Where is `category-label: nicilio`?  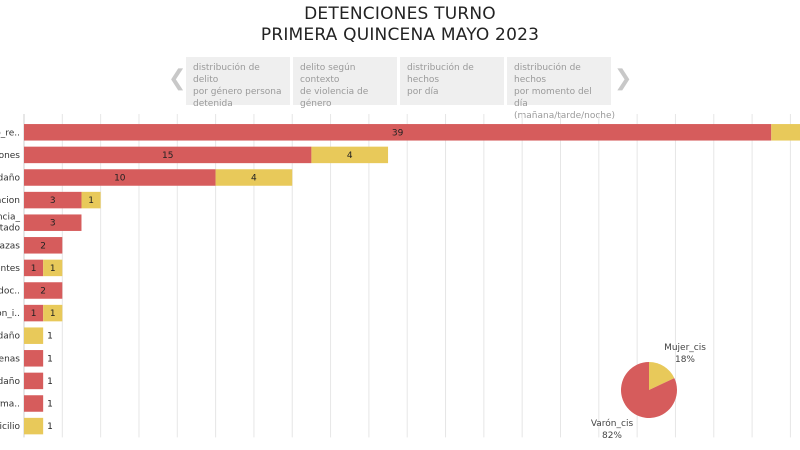
category-label: nicilio is located at coordinates (10, 427).